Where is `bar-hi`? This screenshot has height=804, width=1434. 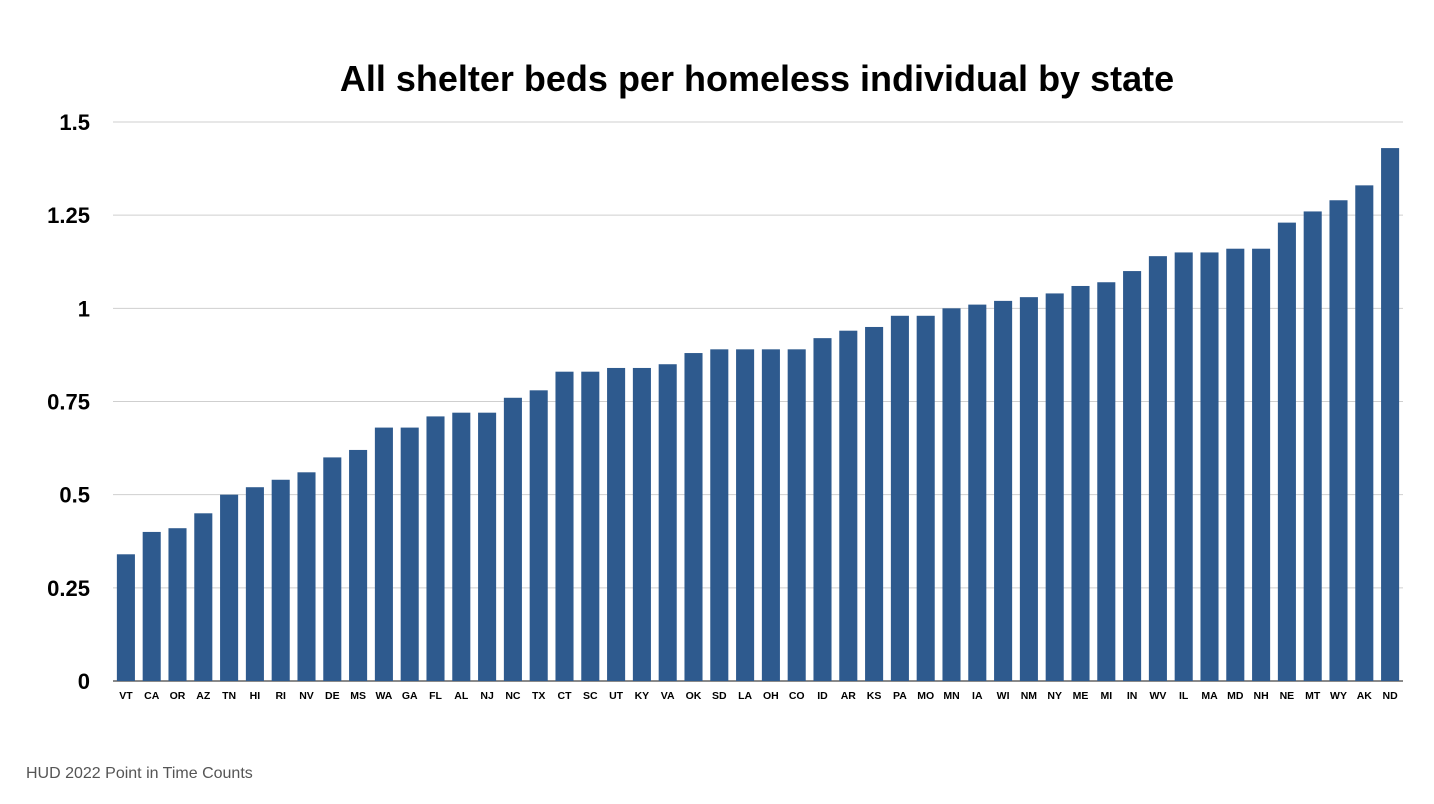
bar-hi is located at coordinates (254, 584).